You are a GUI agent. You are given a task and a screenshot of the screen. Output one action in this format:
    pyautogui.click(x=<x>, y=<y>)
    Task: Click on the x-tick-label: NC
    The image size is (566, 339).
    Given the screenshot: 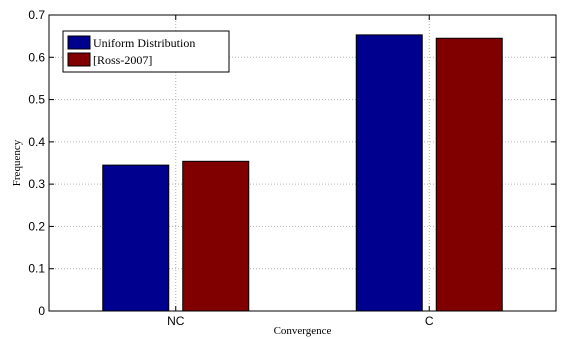 What is the action you would take?
    pyautogui.click(x=176, y=321)
    